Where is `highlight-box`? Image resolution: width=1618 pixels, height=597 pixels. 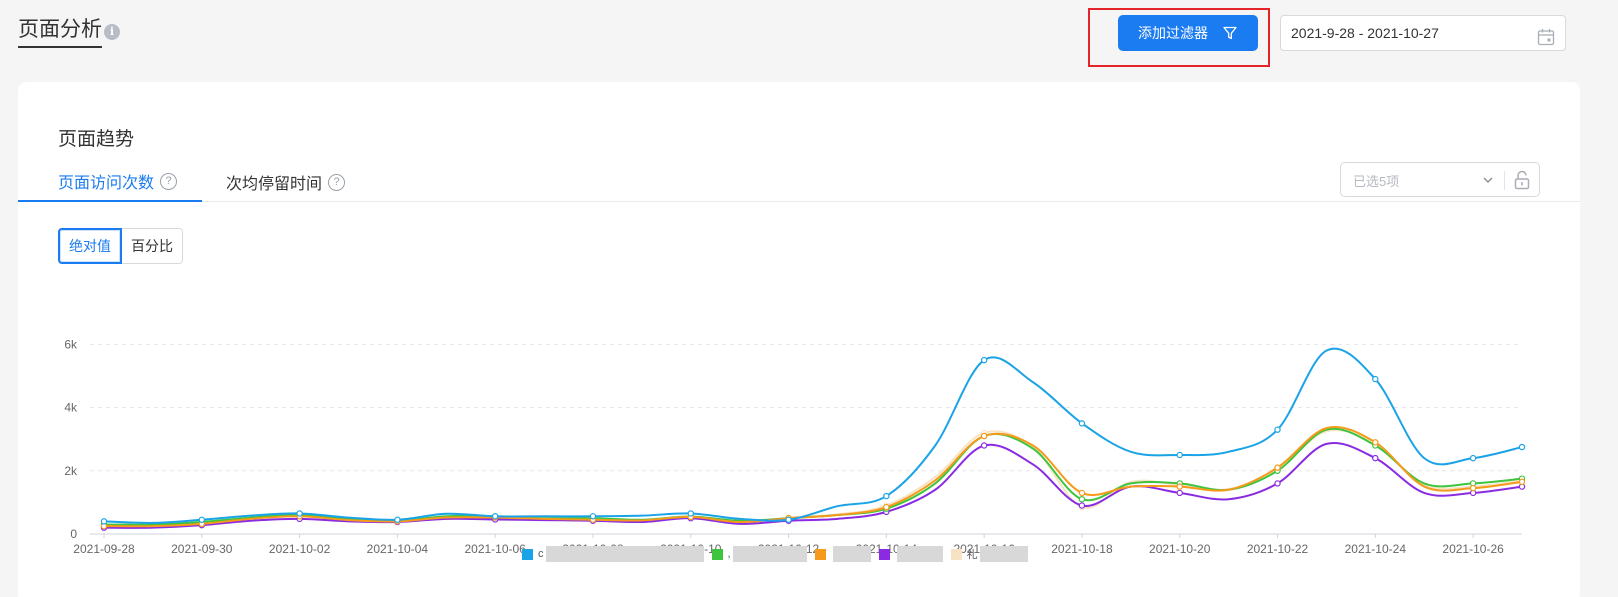 highlight-box is located at coordinates (1179, 37).